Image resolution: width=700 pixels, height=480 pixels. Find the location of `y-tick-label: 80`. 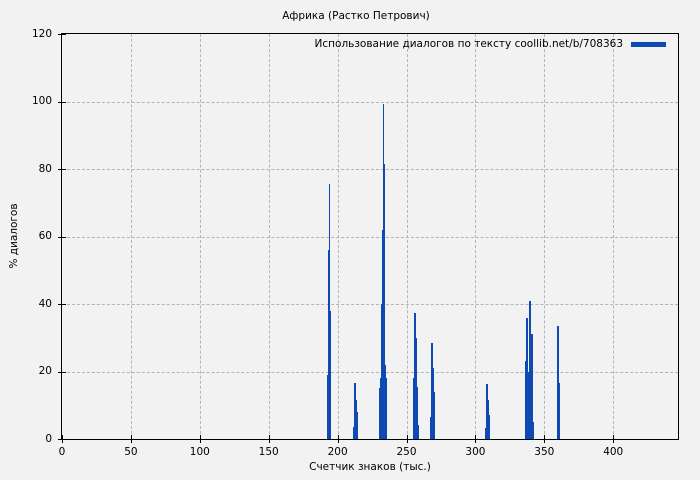

y-tick-label: 80 is located at coordinates (45, 168).